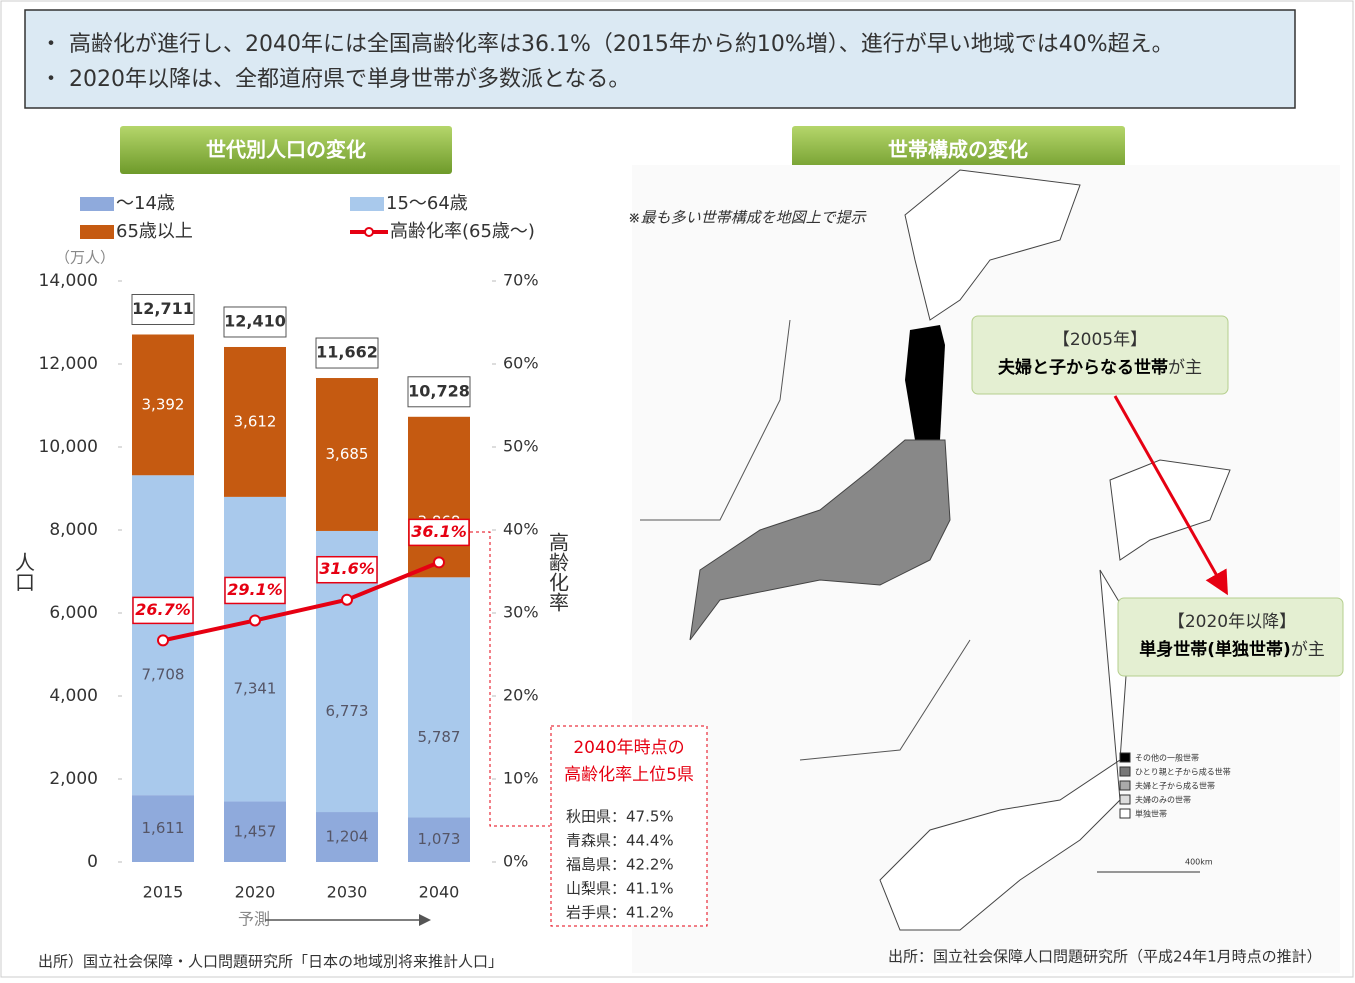  I want to click on y-unit: （万人）, so click(85, 258).